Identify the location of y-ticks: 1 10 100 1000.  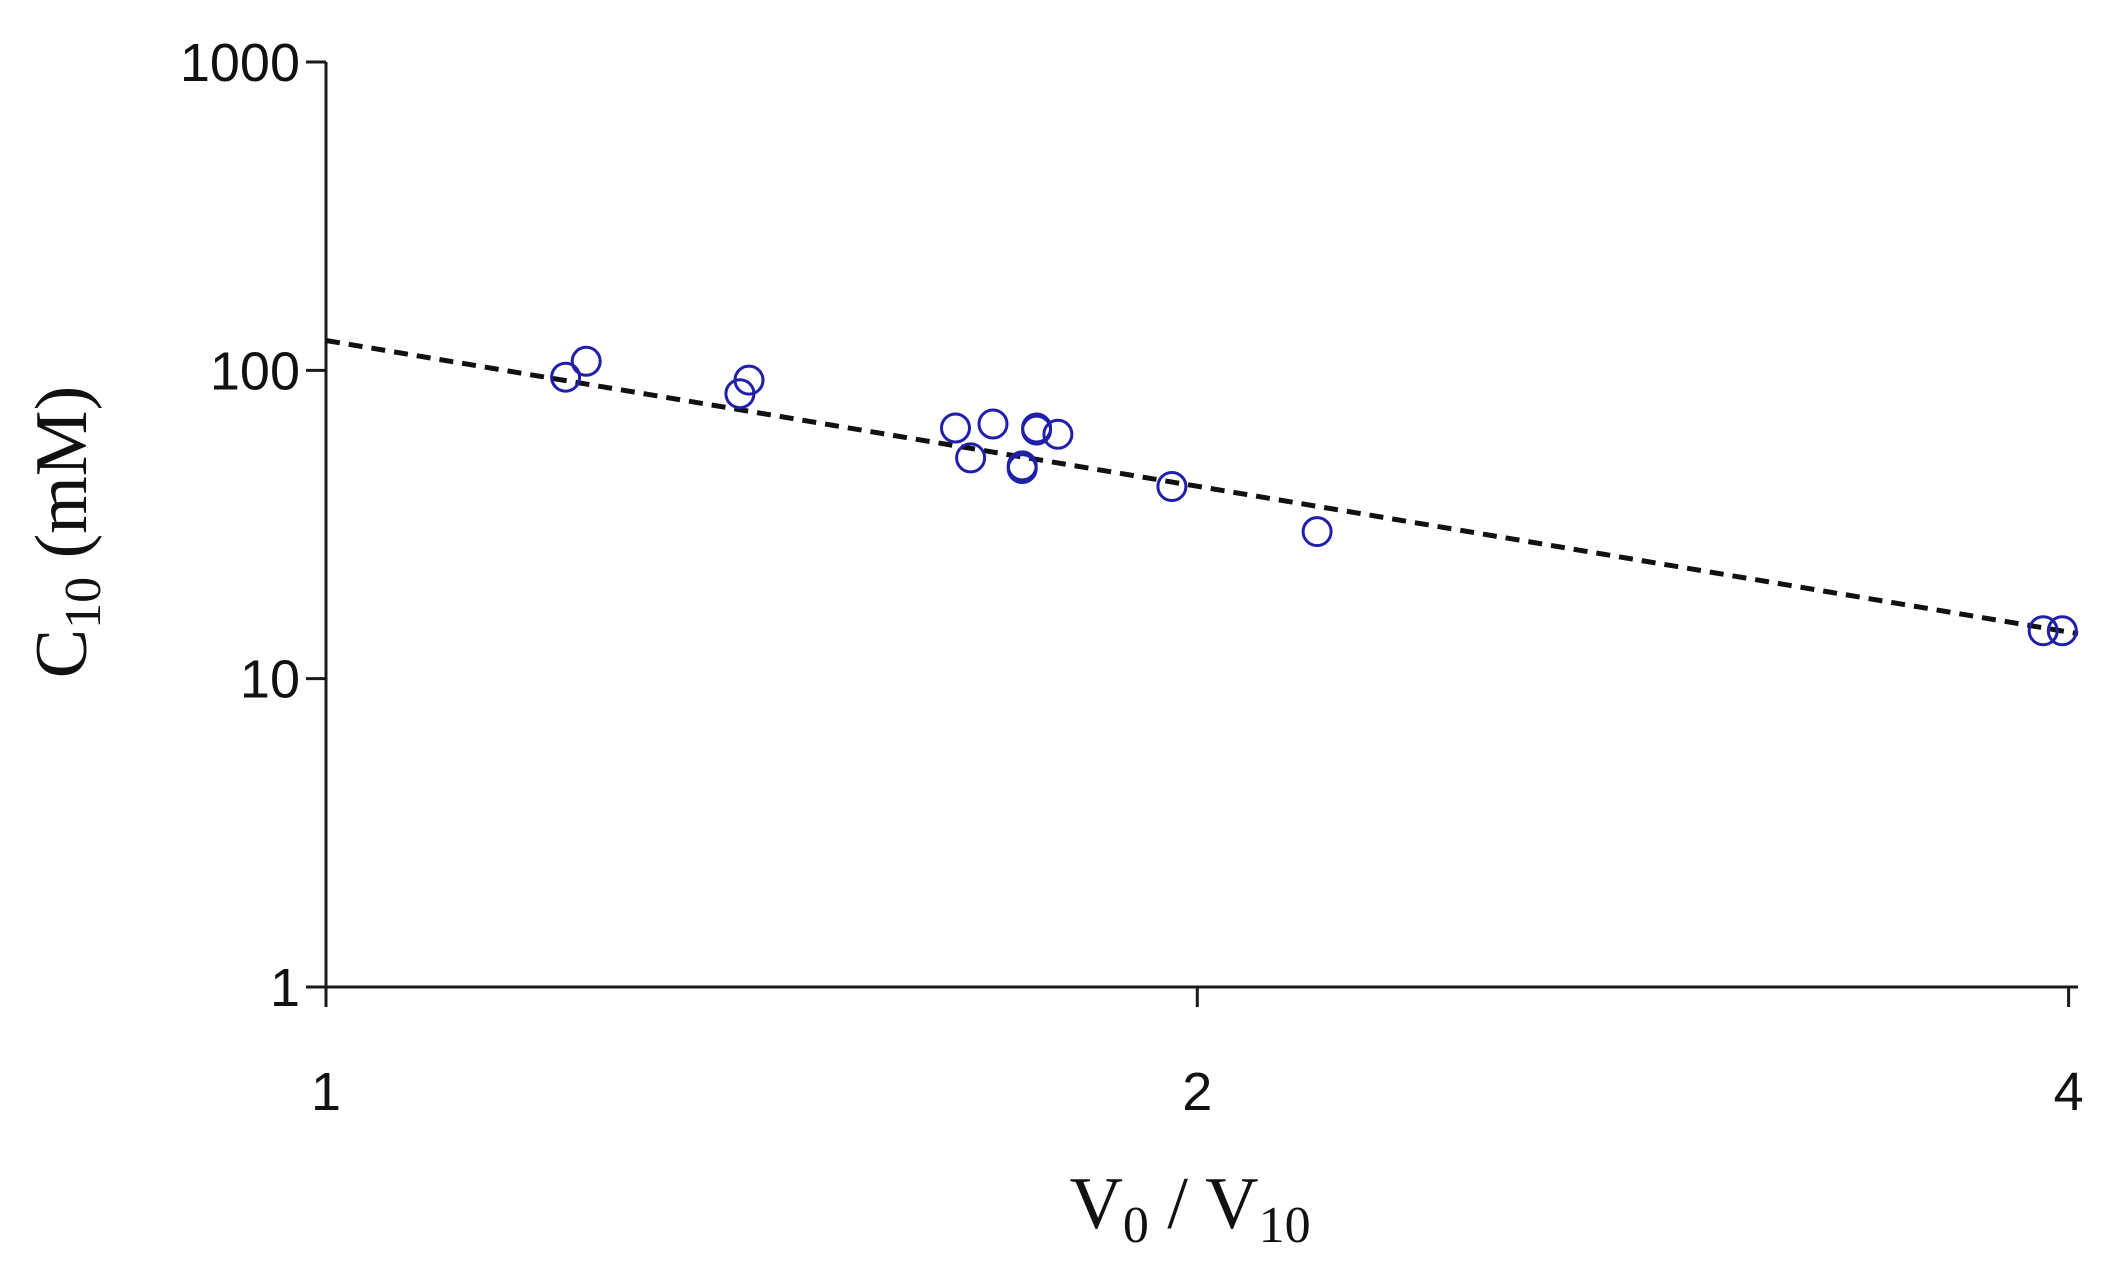
(253, 525).